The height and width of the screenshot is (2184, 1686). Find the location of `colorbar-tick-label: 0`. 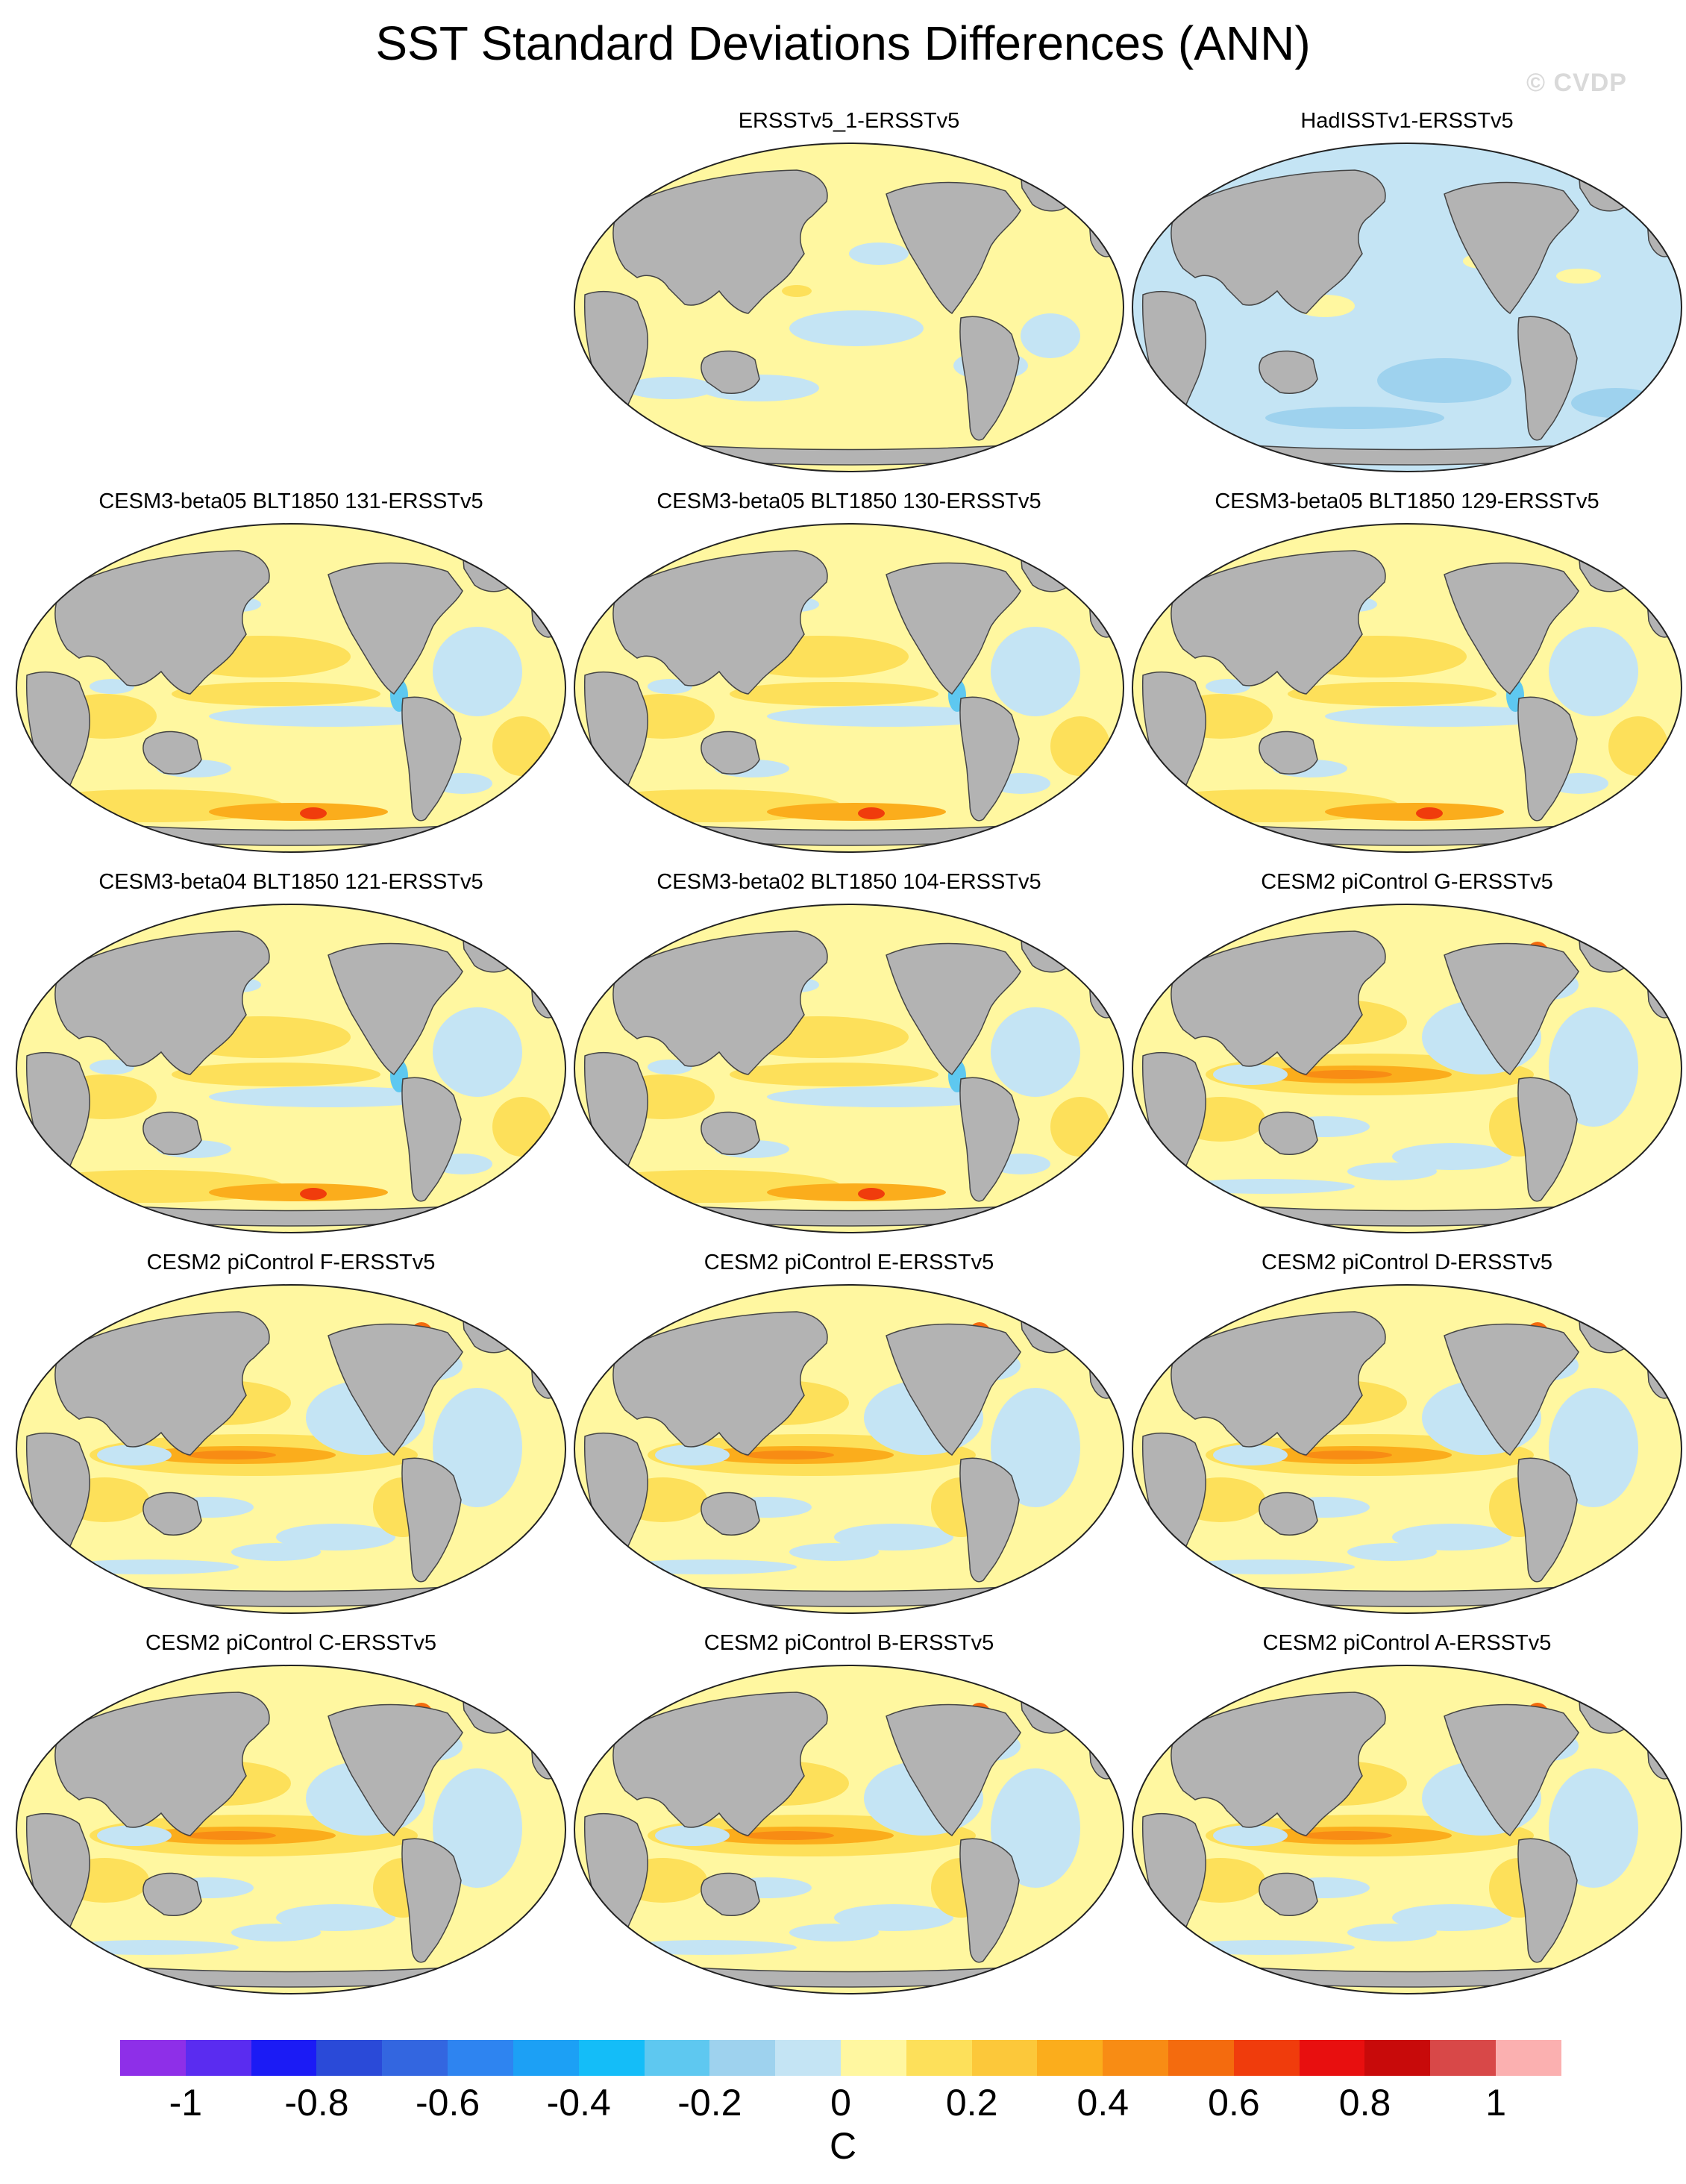

colorbar-tick-label: 0 is located at coordinates (840, 2103).